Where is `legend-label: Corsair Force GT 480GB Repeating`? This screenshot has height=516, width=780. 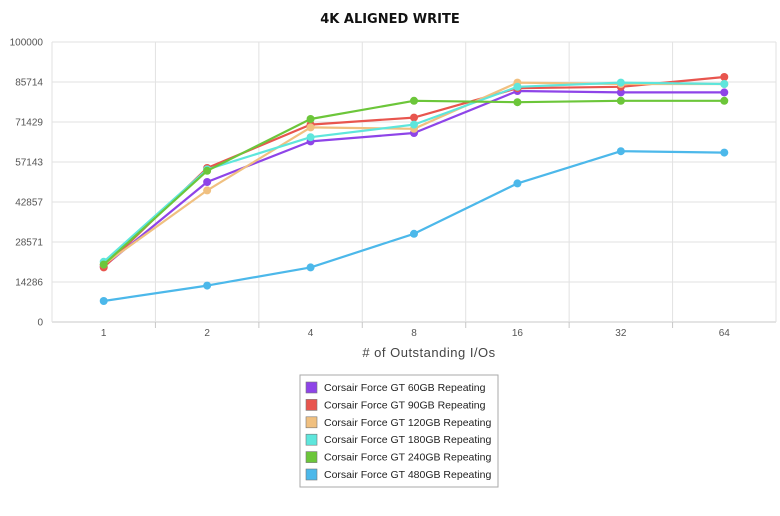
legend-label: Corsair Force GT 480GB Repeating is located at coordinates (407, 475).